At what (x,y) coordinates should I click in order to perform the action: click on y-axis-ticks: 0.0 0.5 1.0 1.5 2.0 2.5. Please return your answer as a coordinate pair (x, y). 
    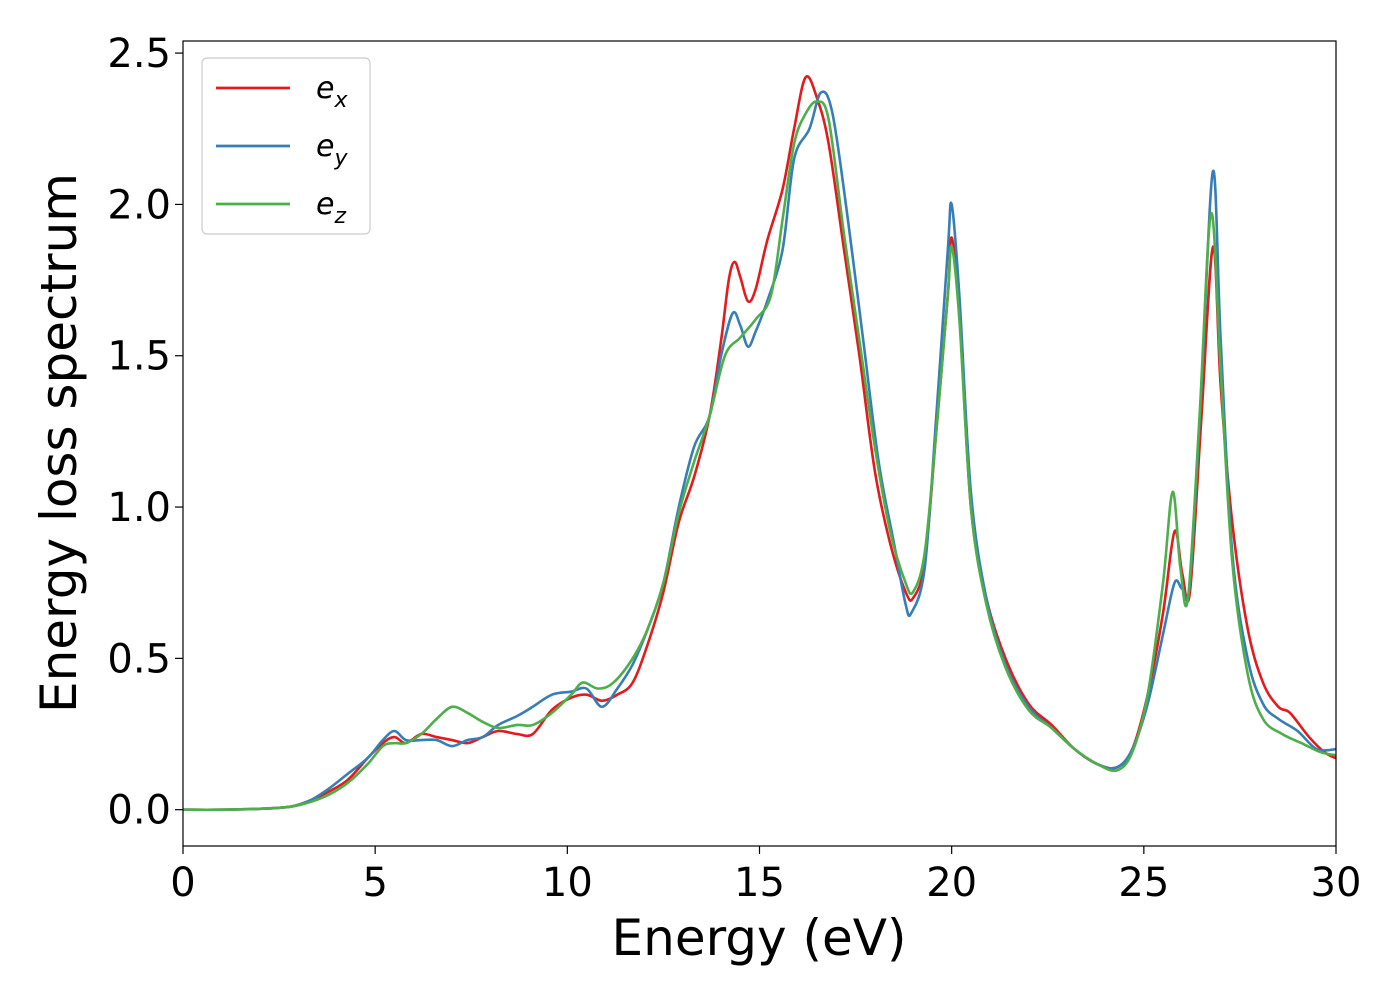
    Looking at the image, I should click on (145, 432).